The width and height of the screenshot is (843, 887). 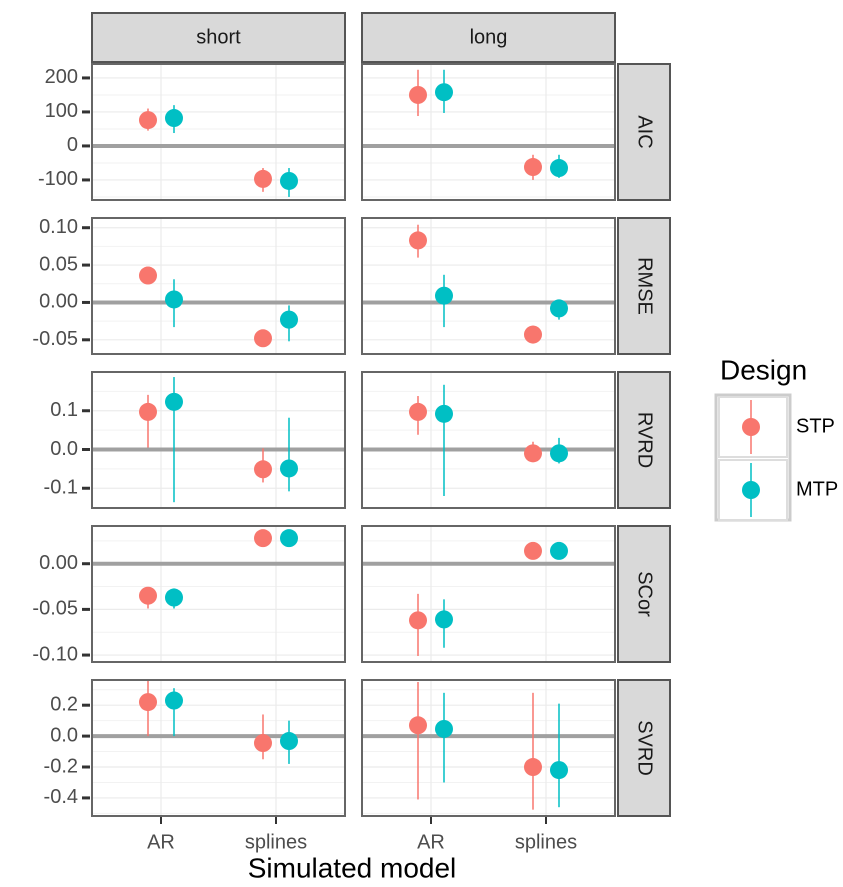 What do you see at coordinates (61, 77) in the screenshot?
I see `y-tick-label: 200` at bounding box center [61, 77].